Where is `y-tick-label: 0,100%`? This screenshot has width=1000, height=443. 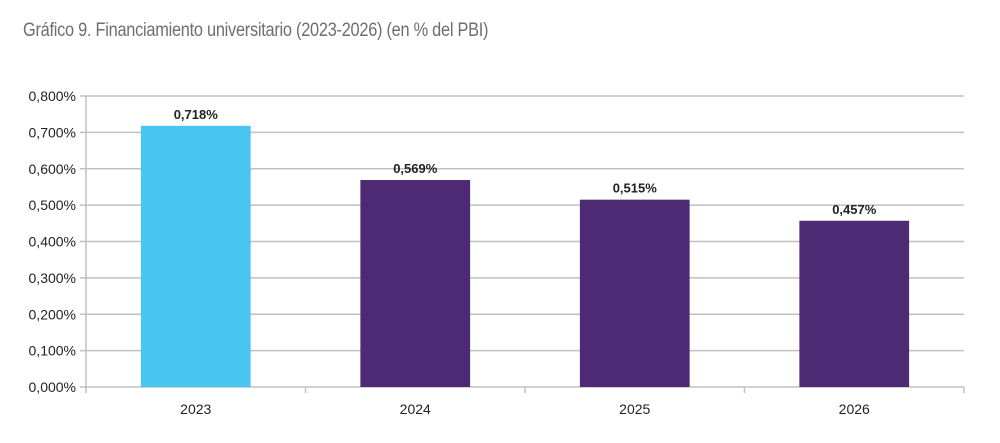 y-tick-label: 0,100% is located at coordinates (52, 351).